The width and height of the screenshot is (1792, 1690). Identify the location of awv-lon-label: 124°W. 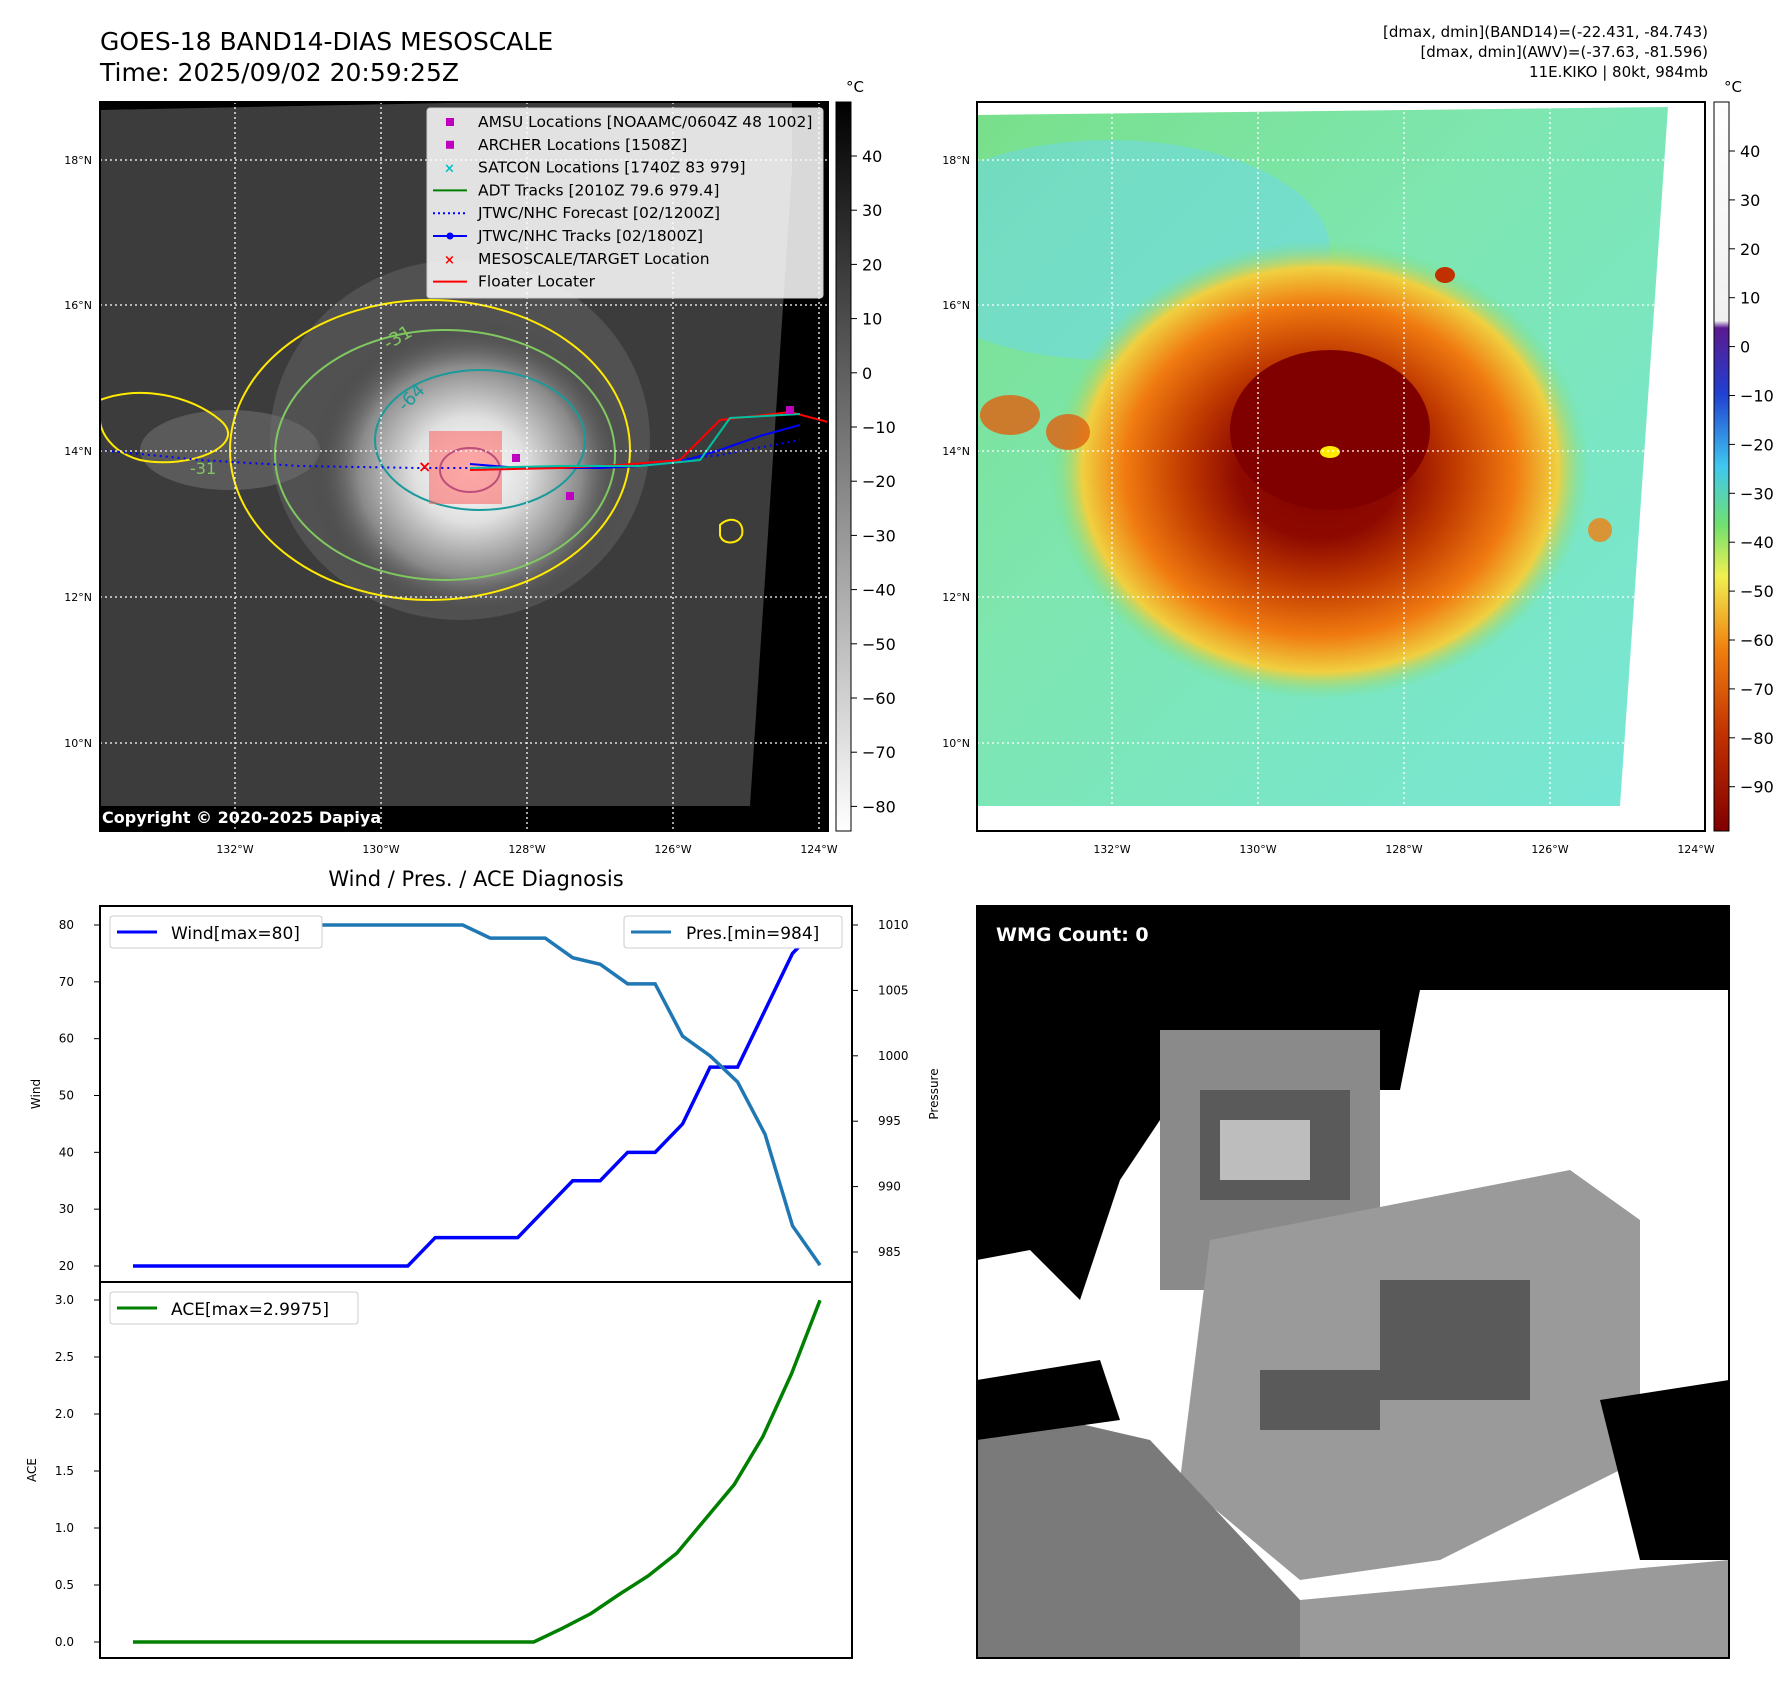
(1695, 849).